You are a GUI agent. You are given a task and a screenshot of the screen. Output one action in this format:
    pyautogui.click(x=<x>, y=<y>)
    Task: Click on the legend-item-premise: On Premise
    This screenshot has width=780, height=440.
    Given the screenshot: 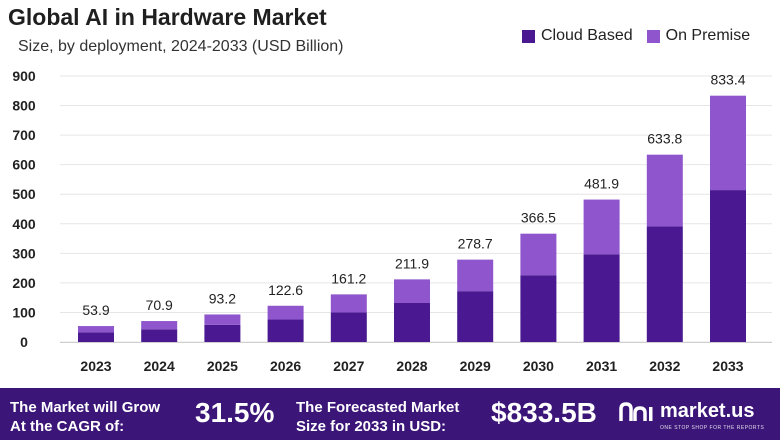 What is the action you would take?
    pyautogui.click(x=698, y=36)
    